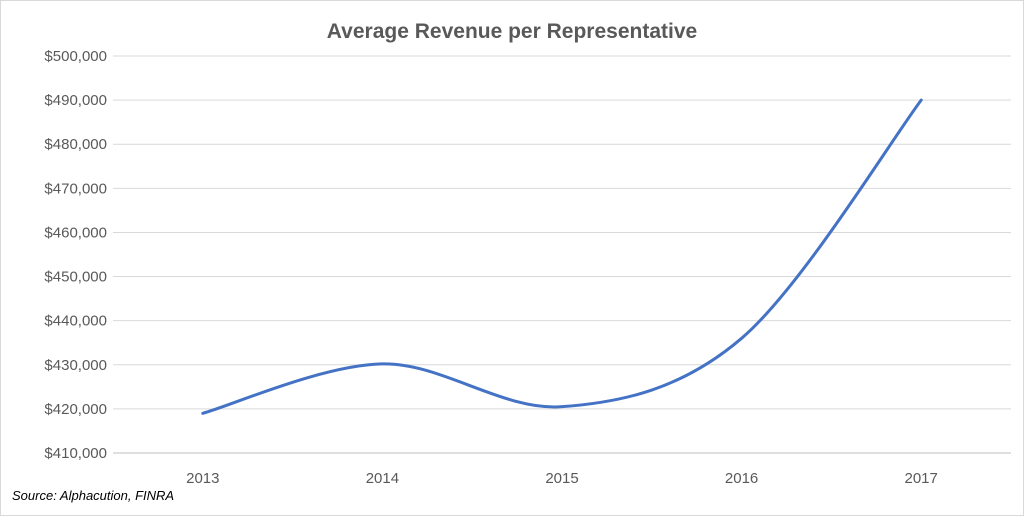 The width and height of the screenshot is (1024, 516). I want to click on x-tick-label: 2013, so click(202, 478).